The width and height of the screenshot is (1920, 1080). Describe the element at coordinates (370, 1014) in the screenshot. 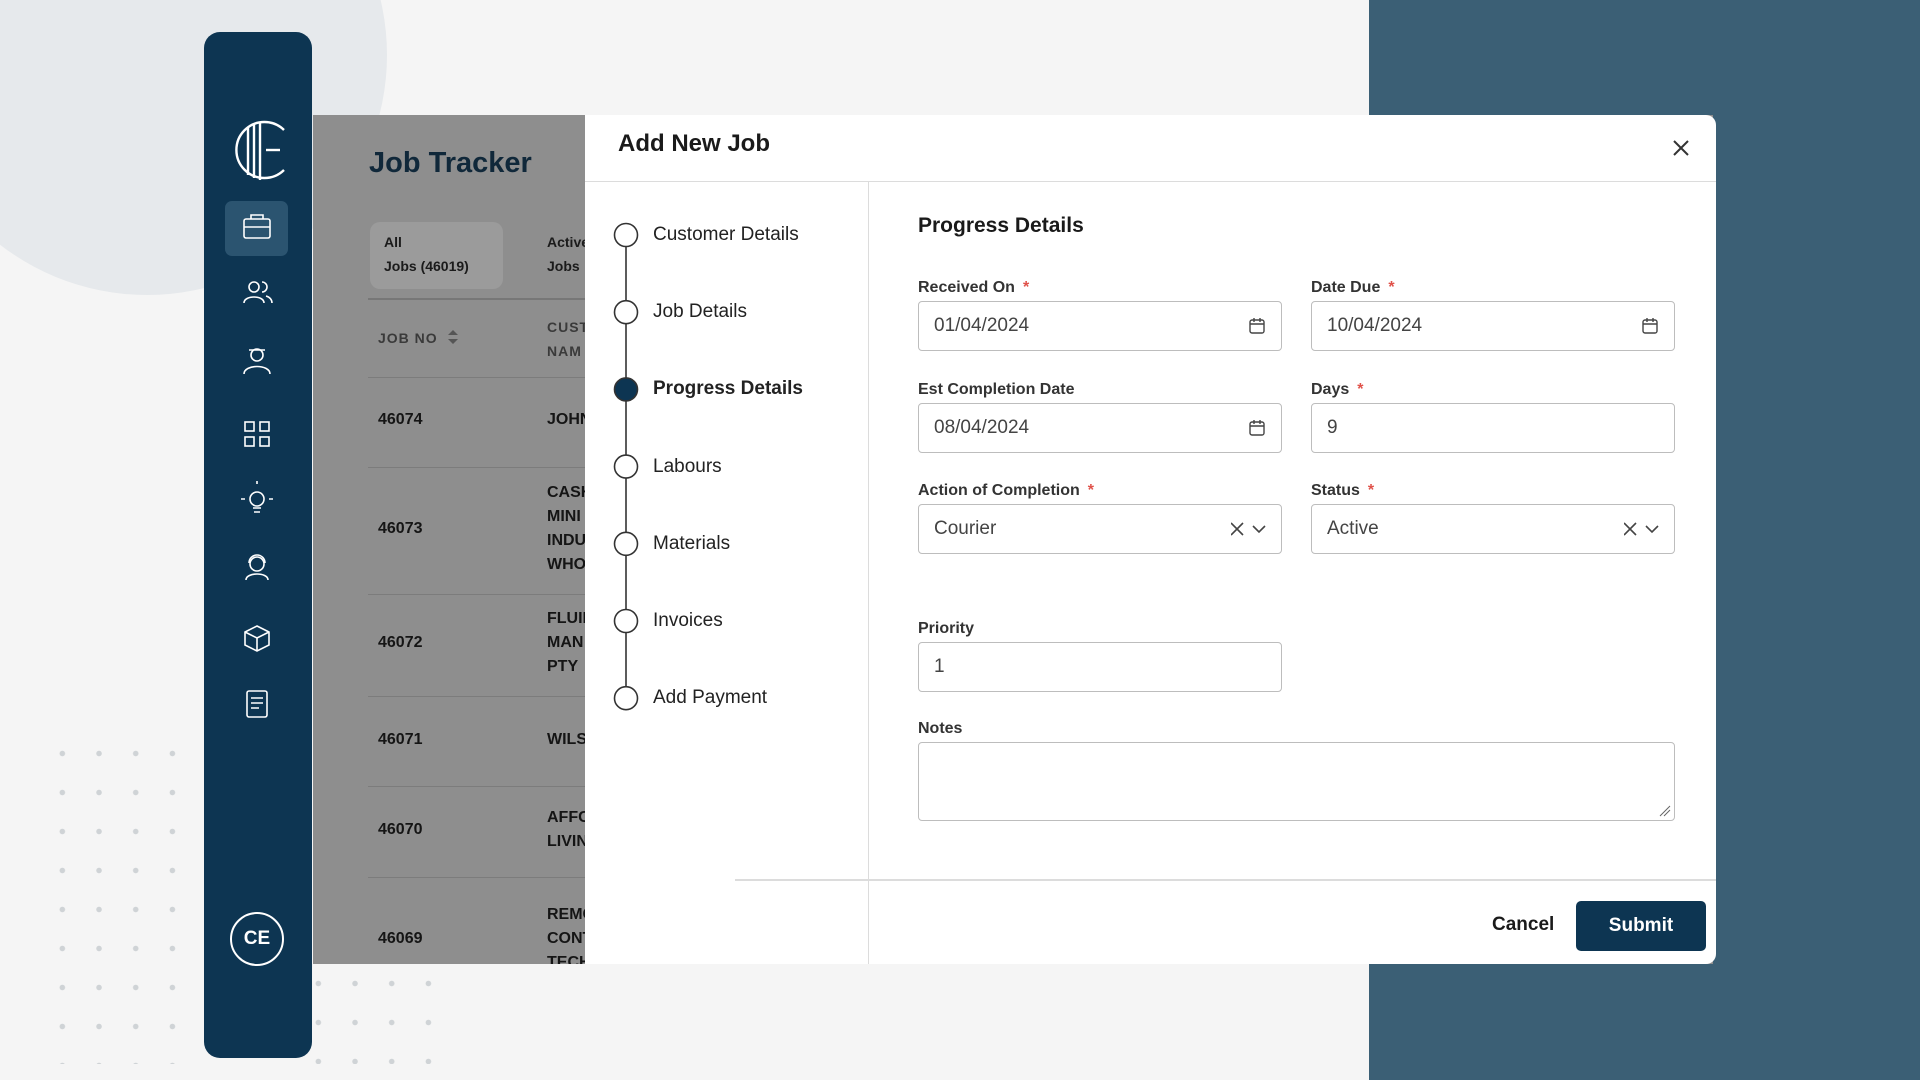

I see `dot-pattern` at that location.